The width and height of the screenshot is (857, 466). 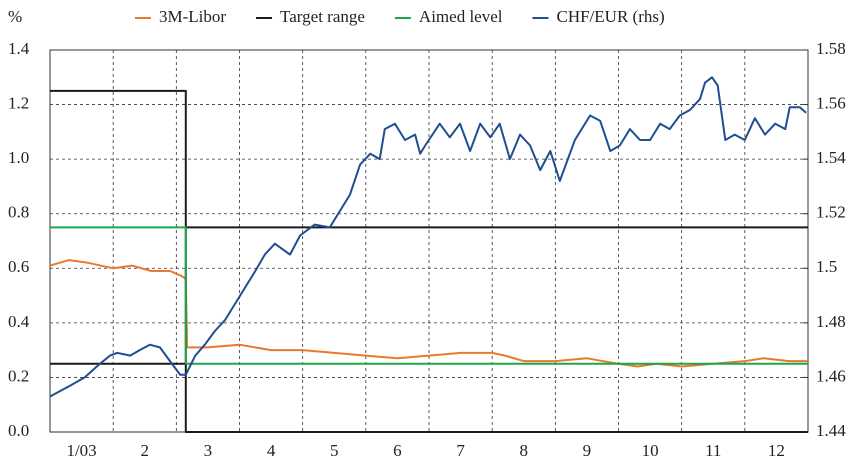 I want to click on y2-tick-label: 1.44, so click(x=831, y=430).